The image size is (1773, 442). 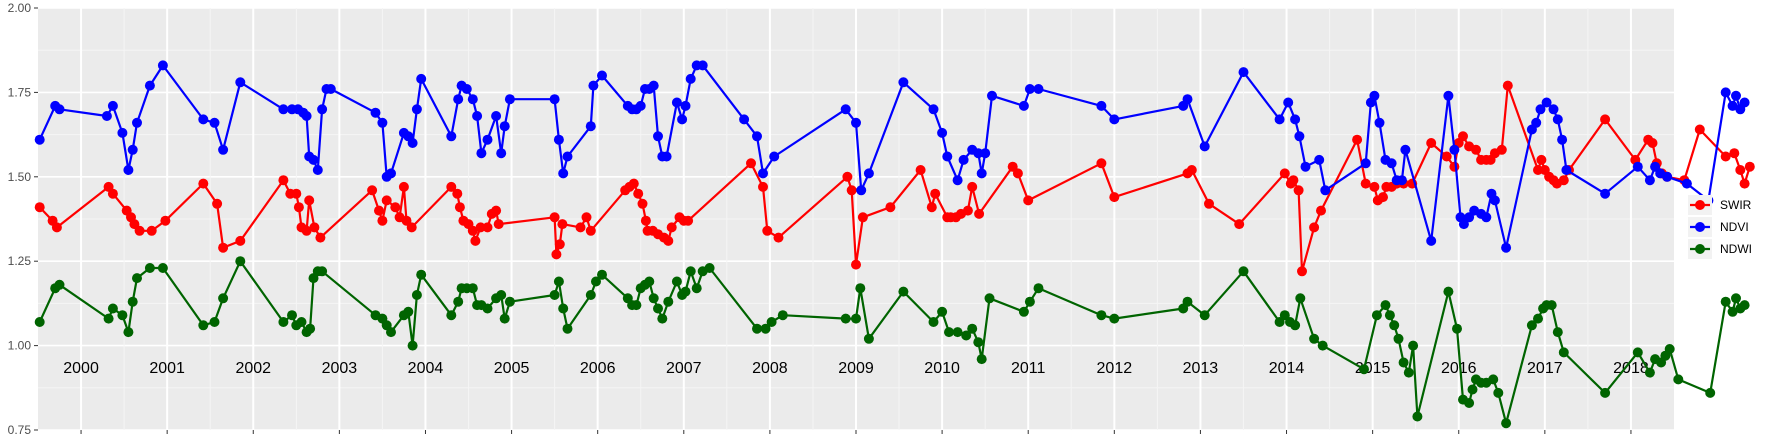 What do you see at coordinates (1734, 227) in the screenshot?
I see `legend-label-ndvi: NDVI` at bounding box center [1734, 227].